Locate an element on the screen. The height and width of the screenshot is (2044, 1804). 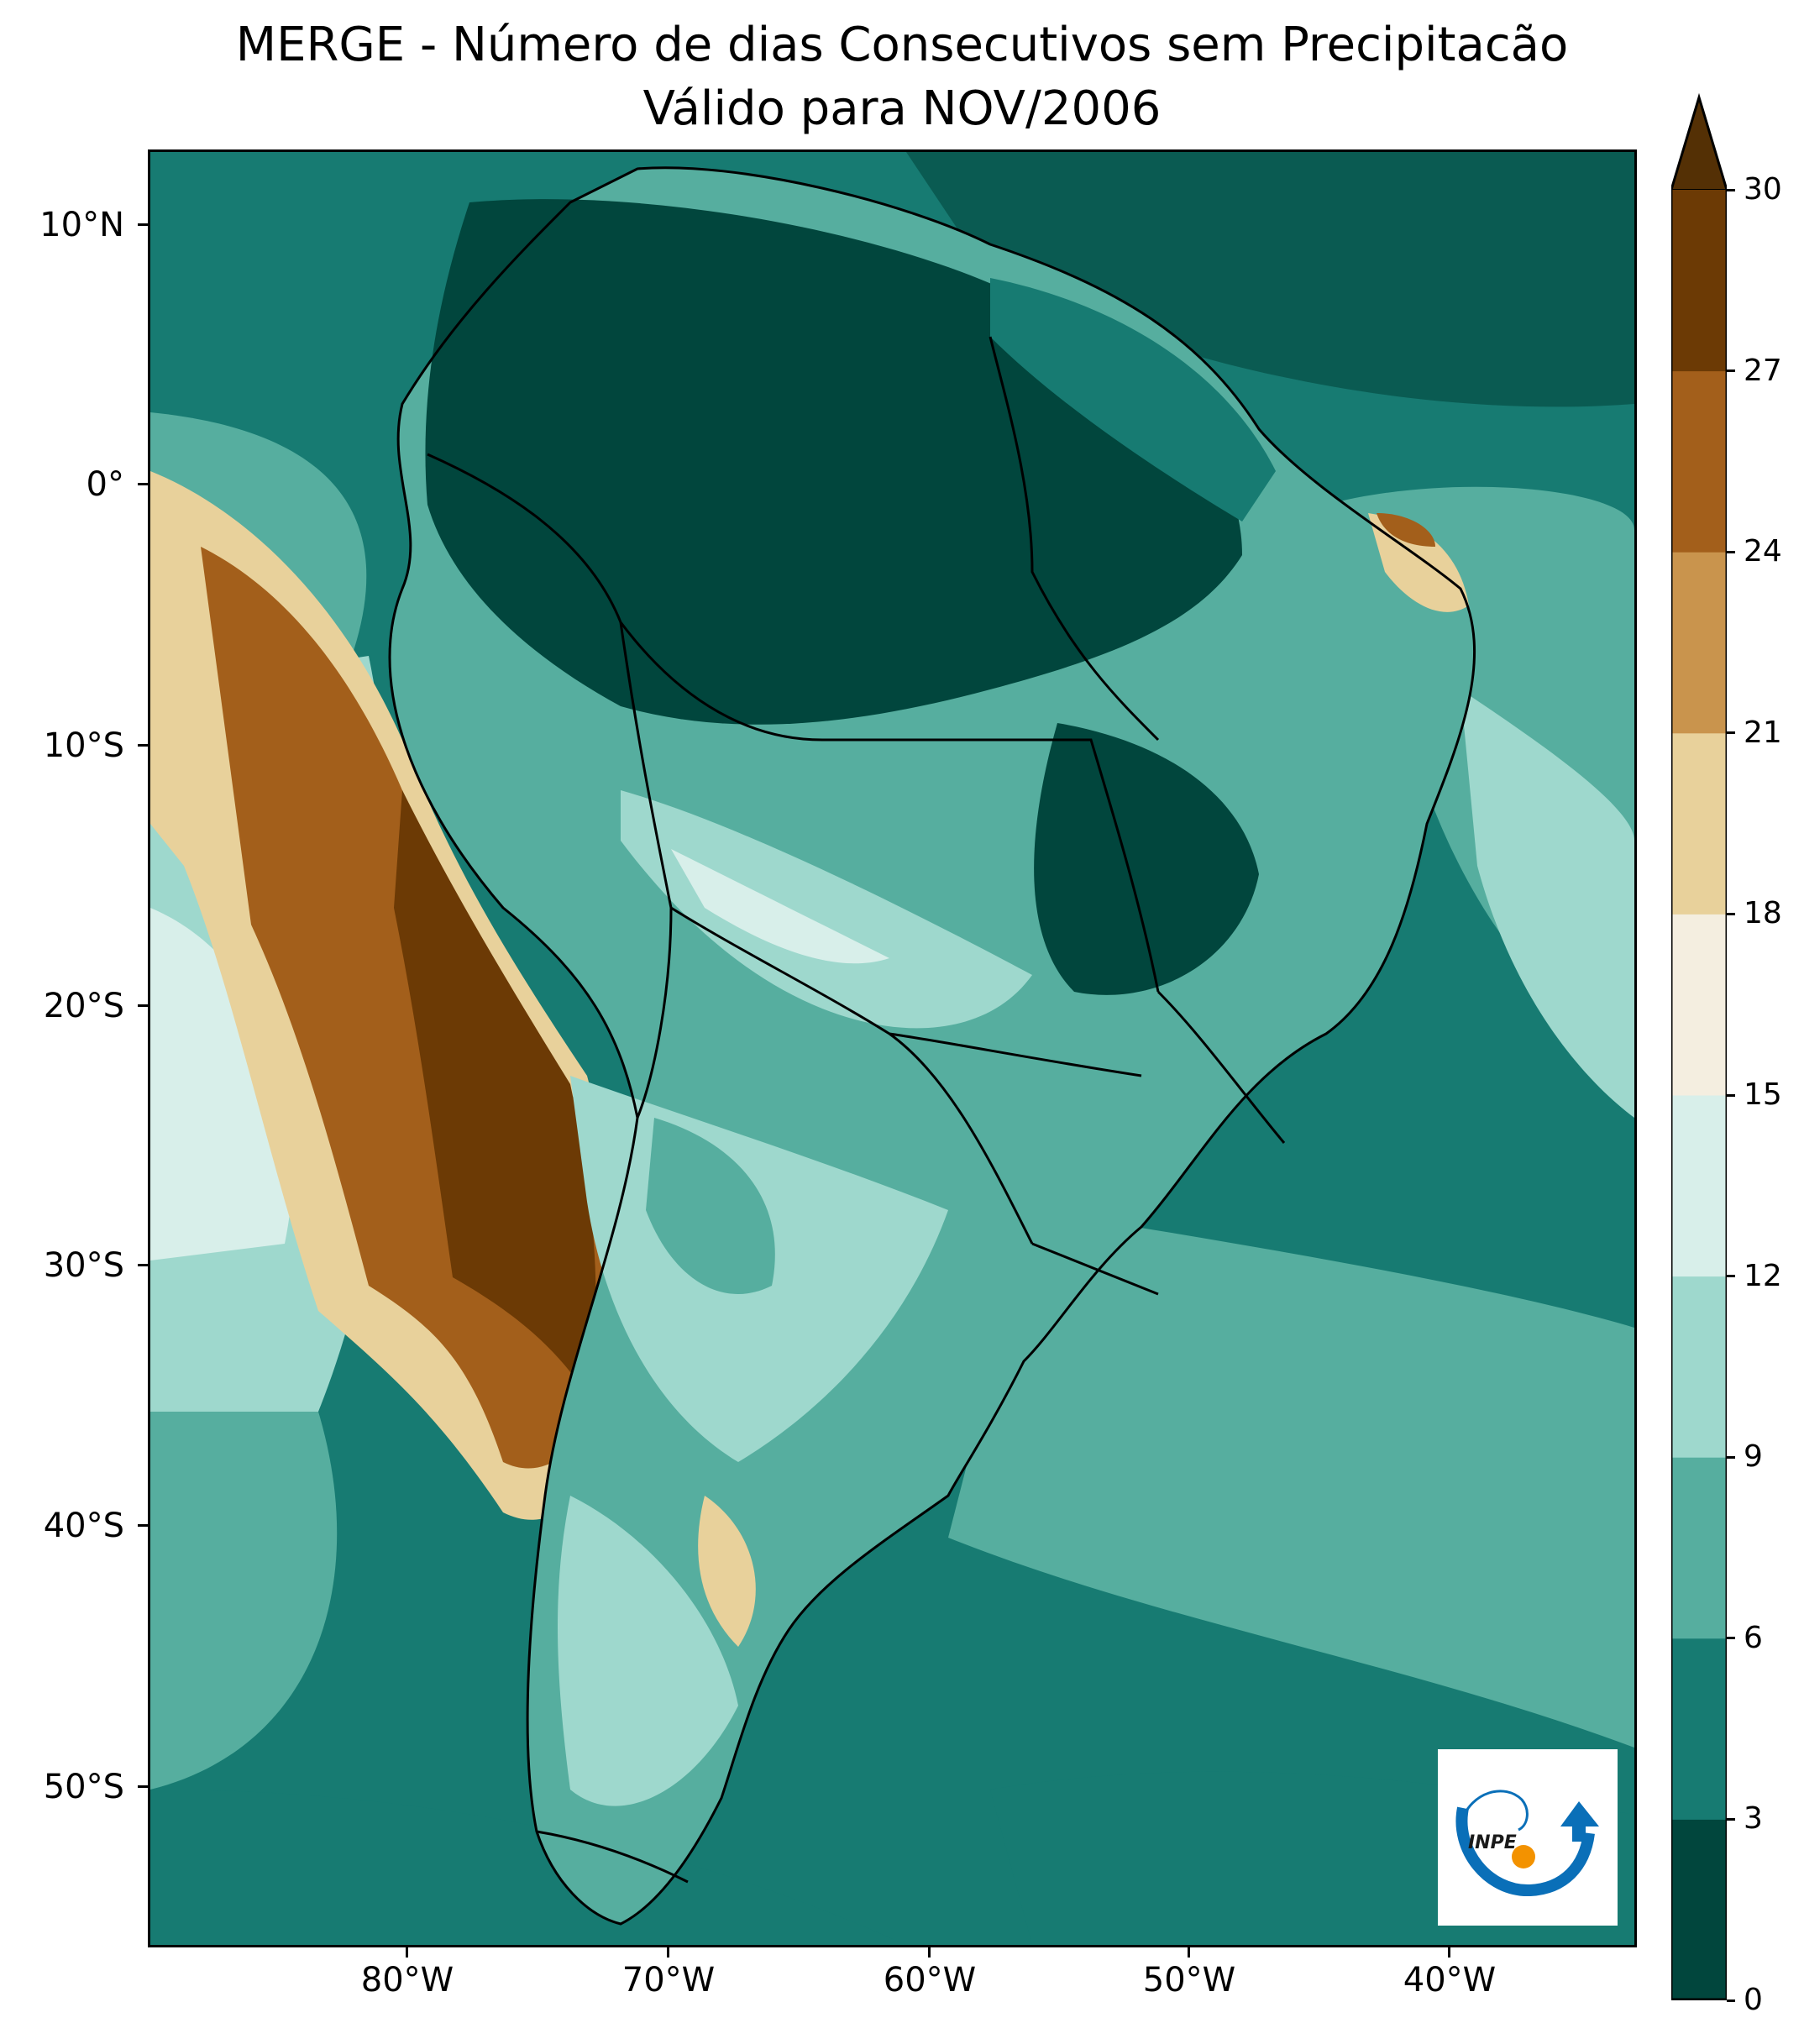
inpe-logo: INPE is located at coordinates (1528, 1837).